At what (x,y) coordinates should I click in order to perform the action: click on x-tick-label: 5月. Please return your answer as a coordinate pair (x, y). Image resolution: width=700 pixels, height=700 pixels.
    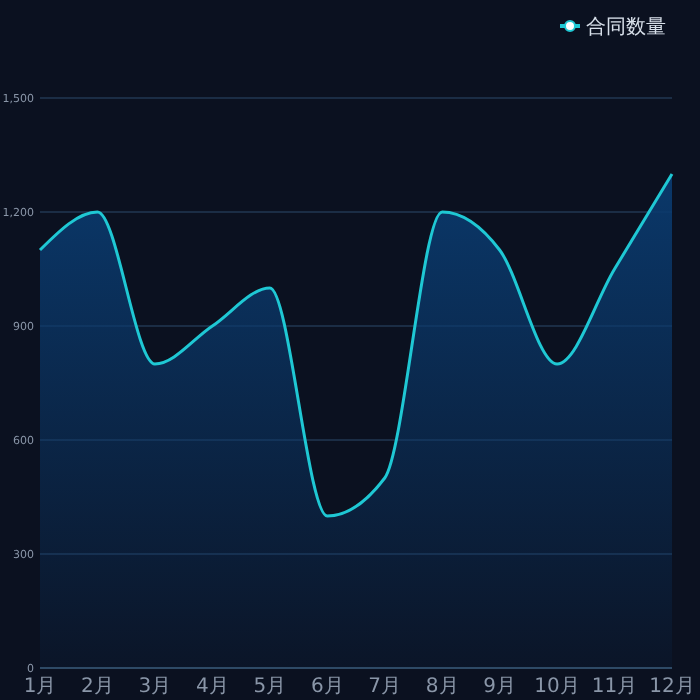
    Looking at the image, I should click on (270, 687).